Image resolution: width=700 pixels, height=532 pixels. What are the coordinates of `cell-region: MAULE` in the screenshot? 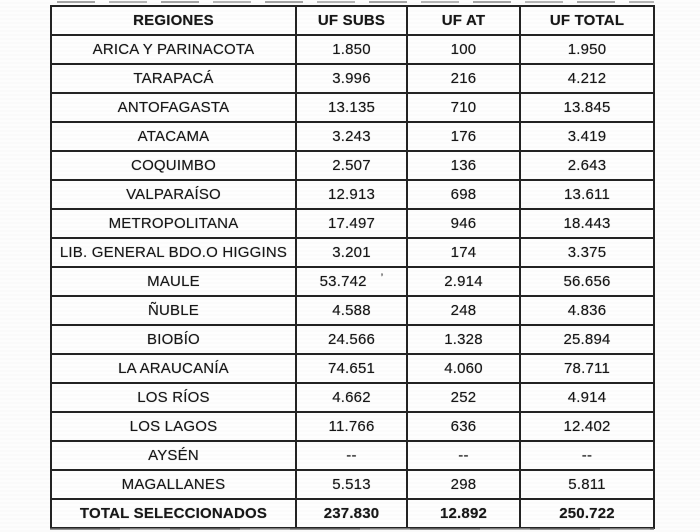 It's located at (173, 281).